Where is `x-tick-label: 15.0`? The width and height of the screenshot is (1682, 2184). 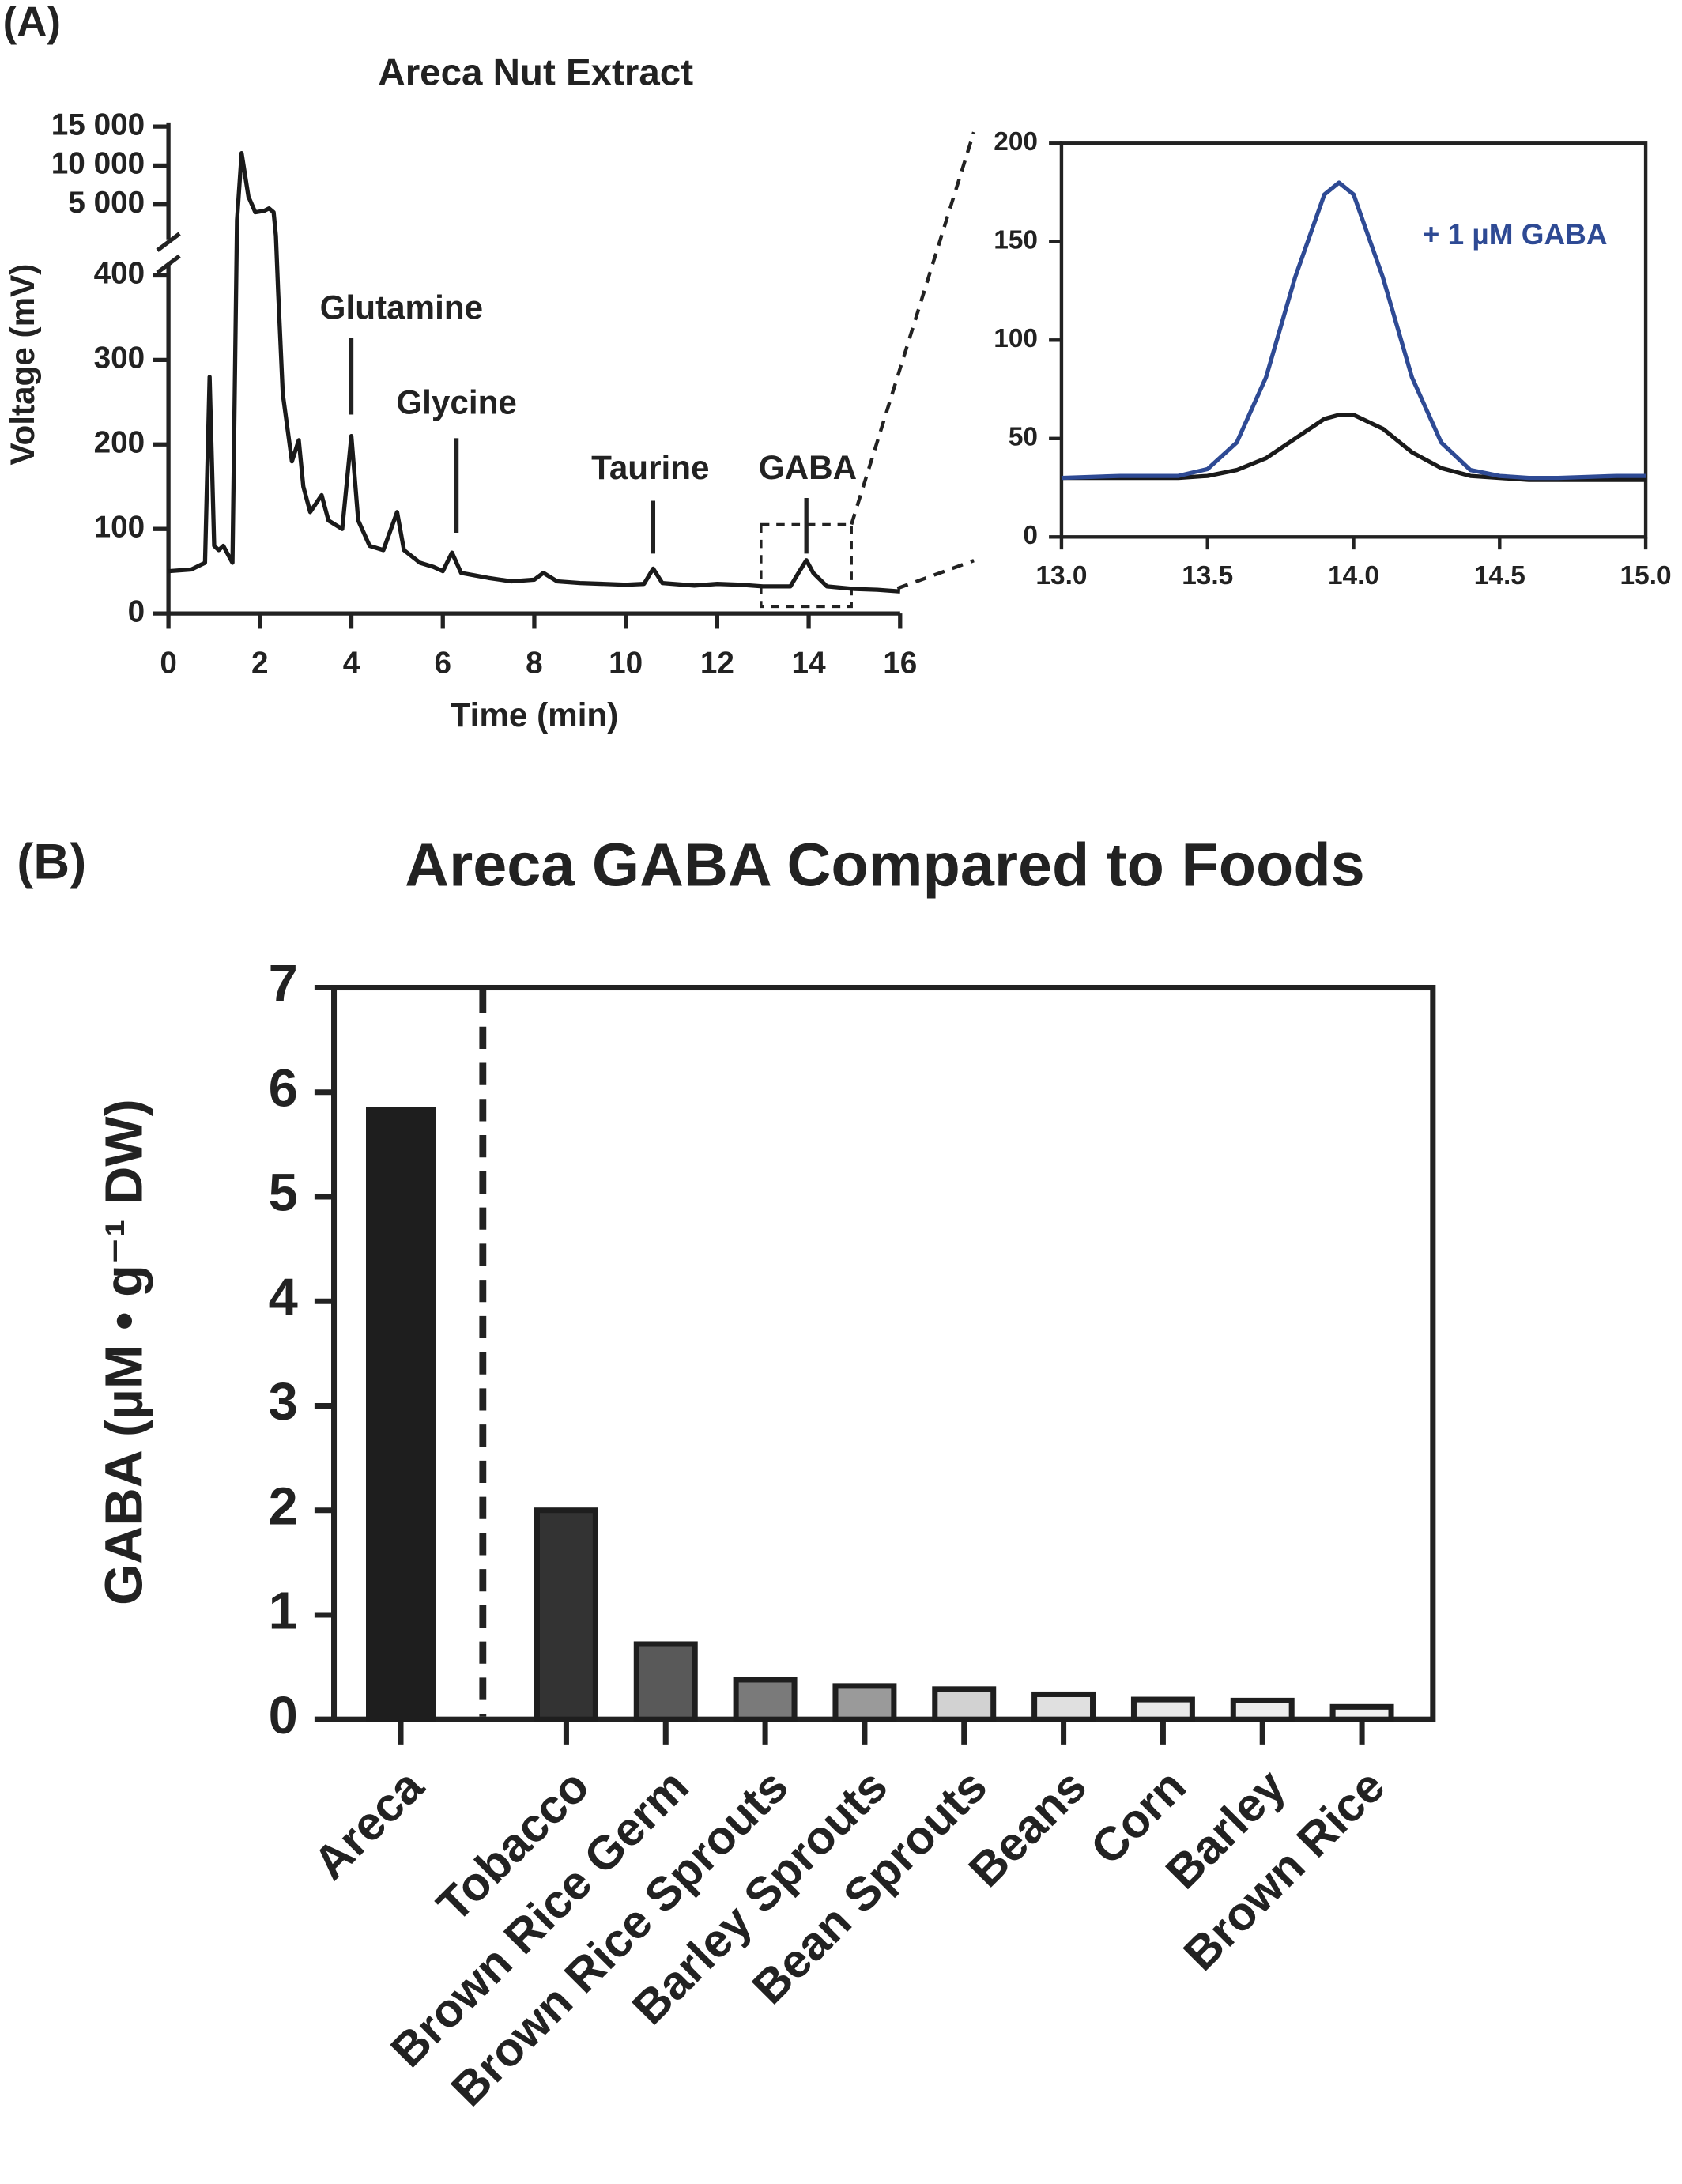
x-tick-label: 15.0 is located at coordinates (1646, 575).